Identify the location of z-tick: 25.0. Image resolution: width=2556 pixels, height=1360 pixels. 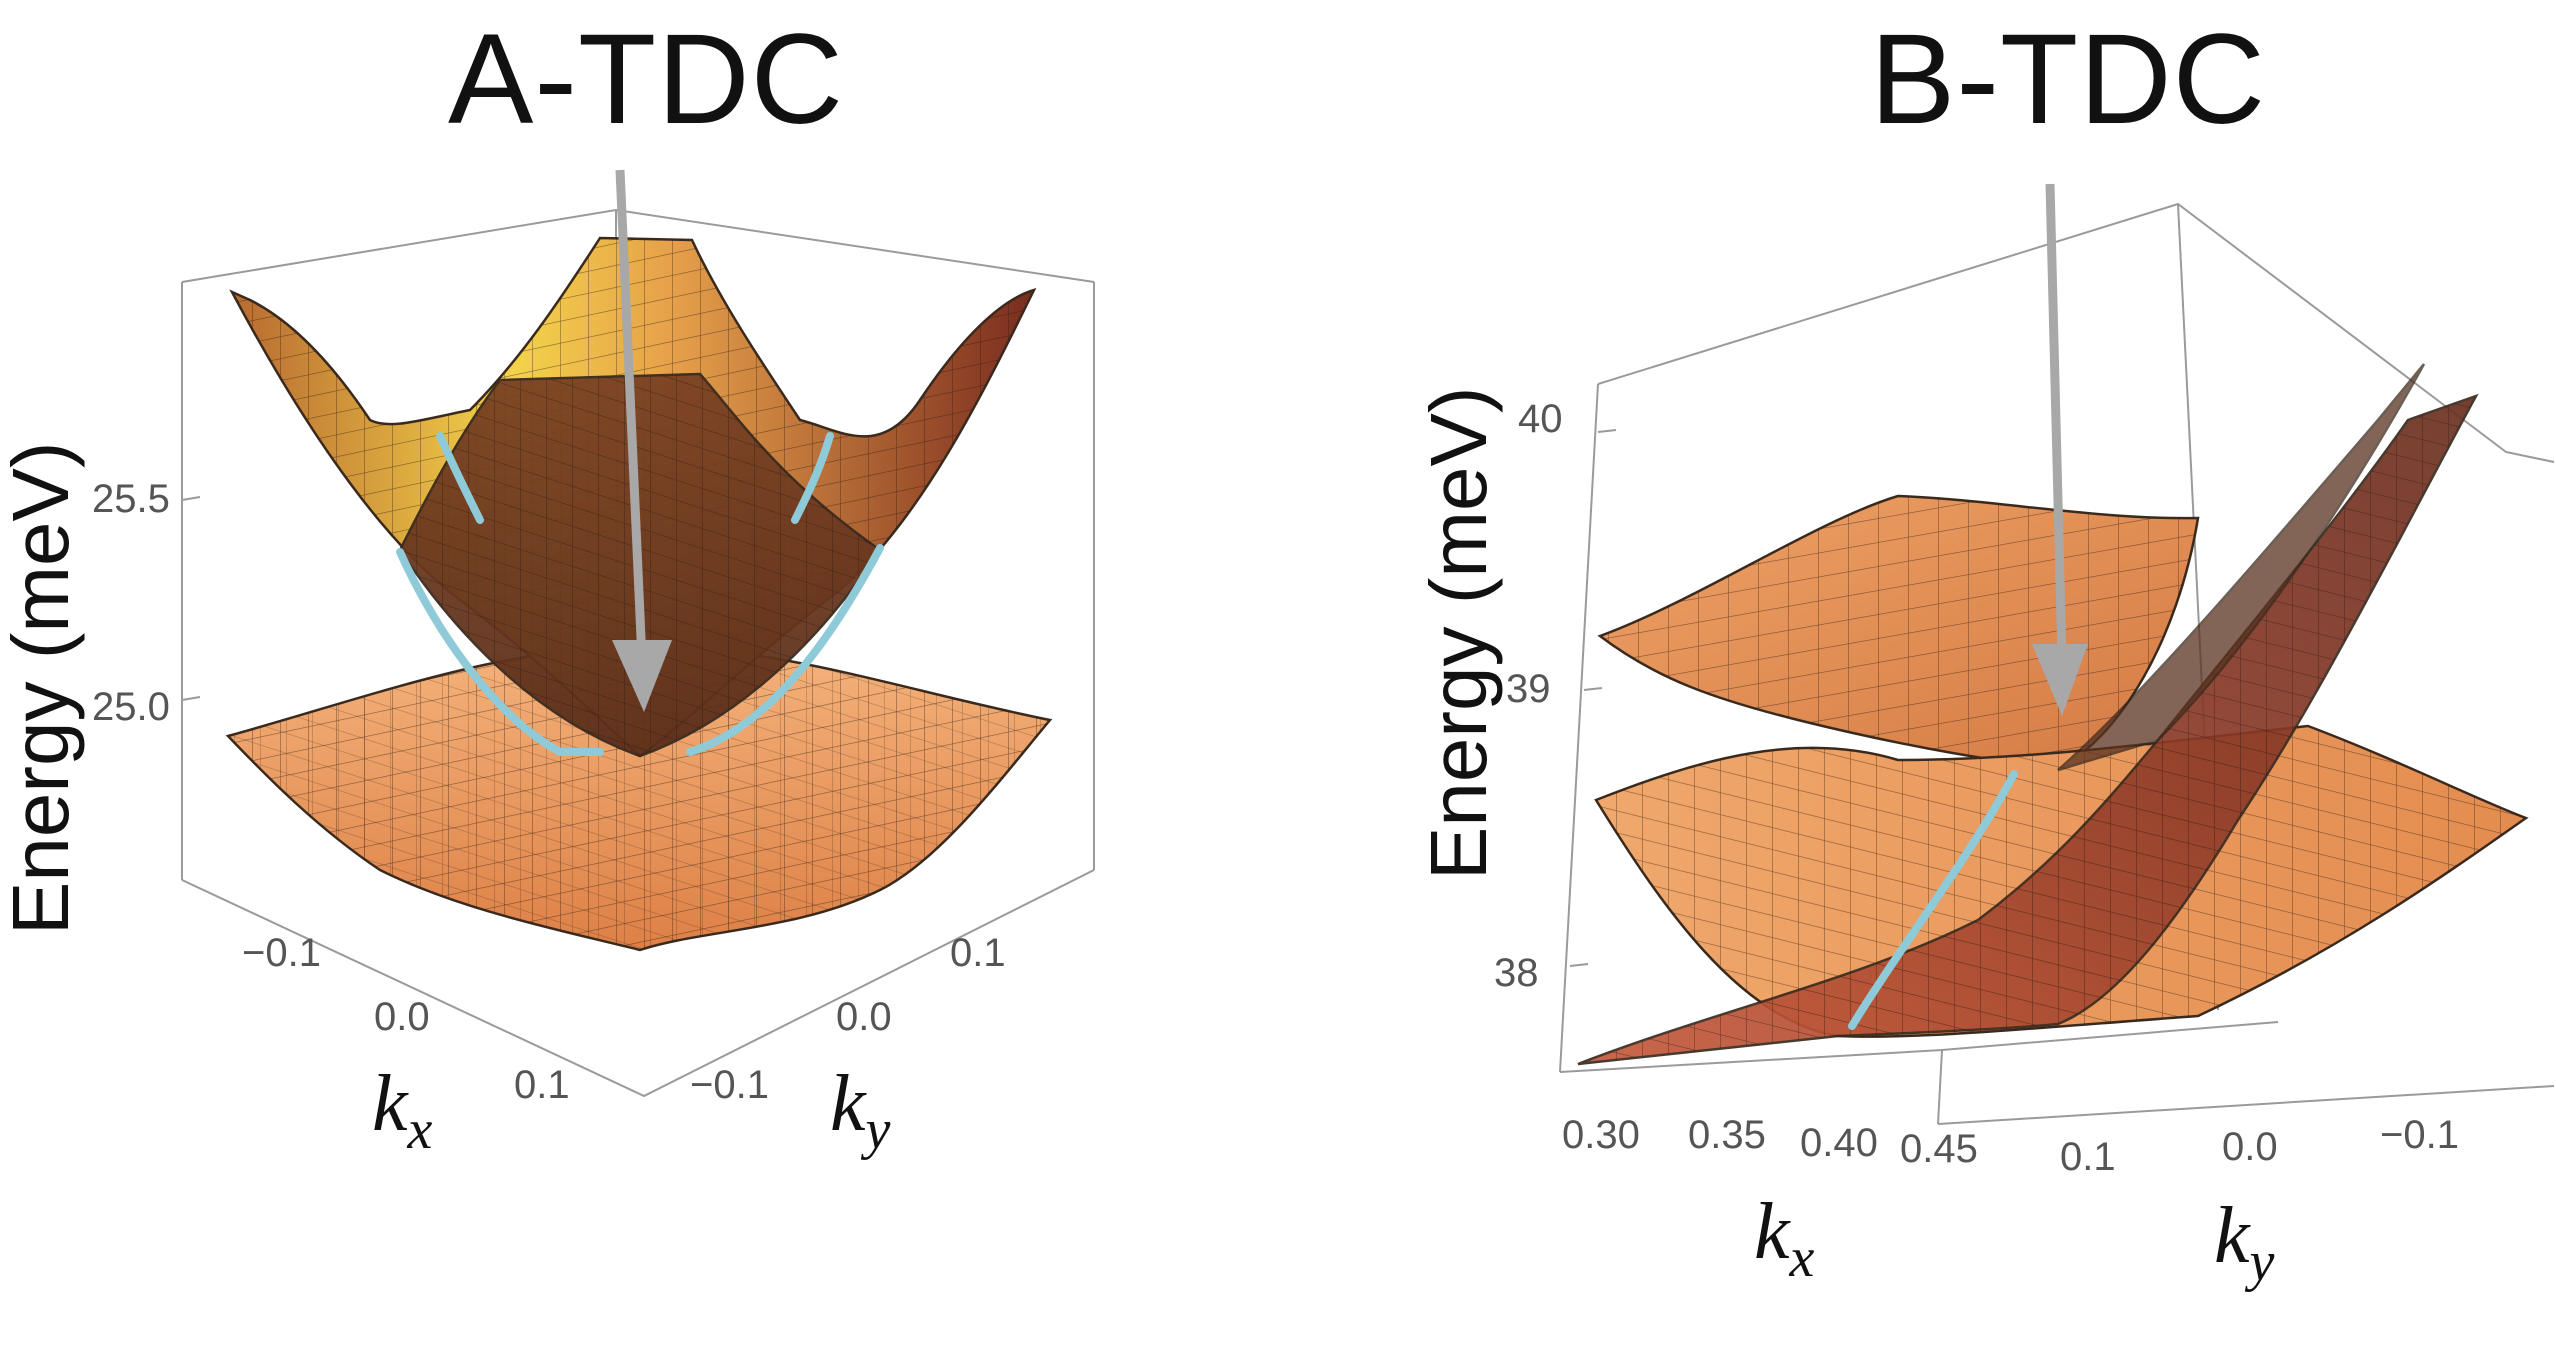
(131, 707).